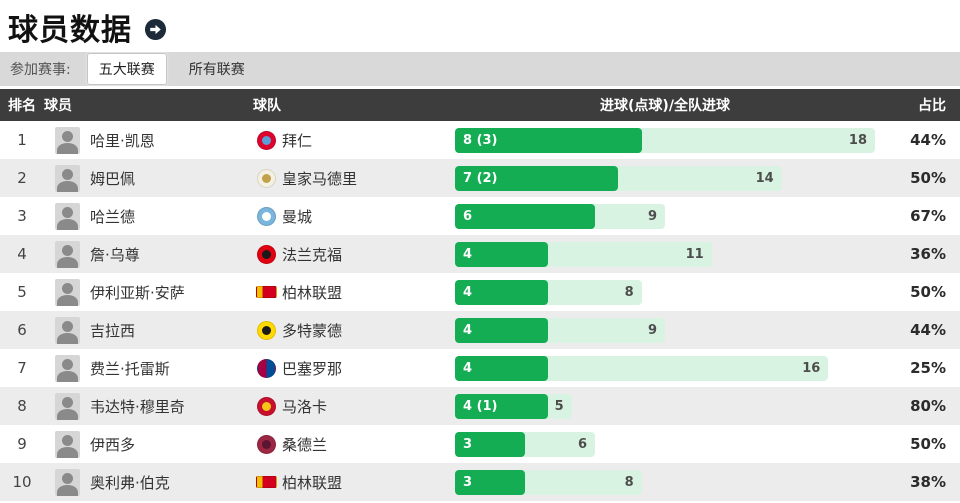  What do you see at coordinates (312, 330) in the screenshot?
I see `team-name: 多特蒙德` at bounding box center [312, 330].